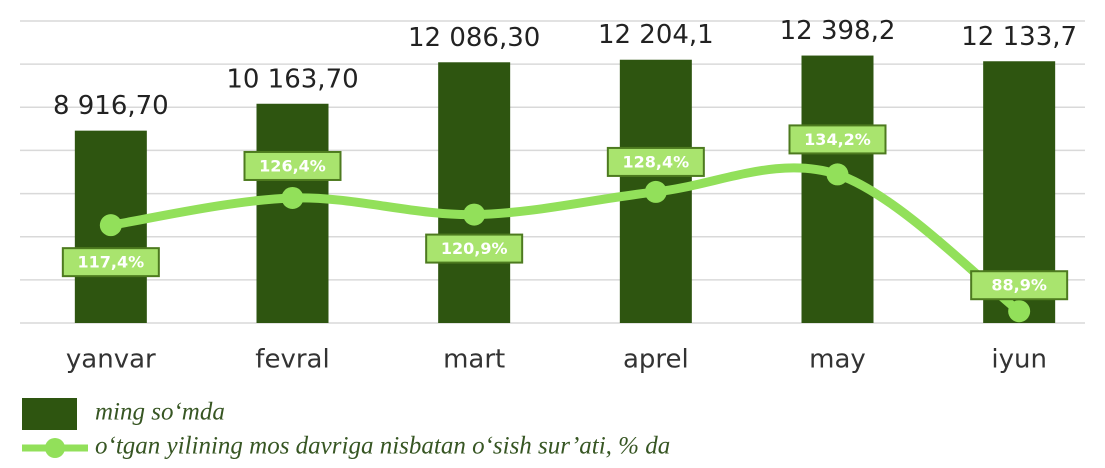 The image size is (1105, 468). I want to click on x-tick-label: aprel, so click(656, 360).